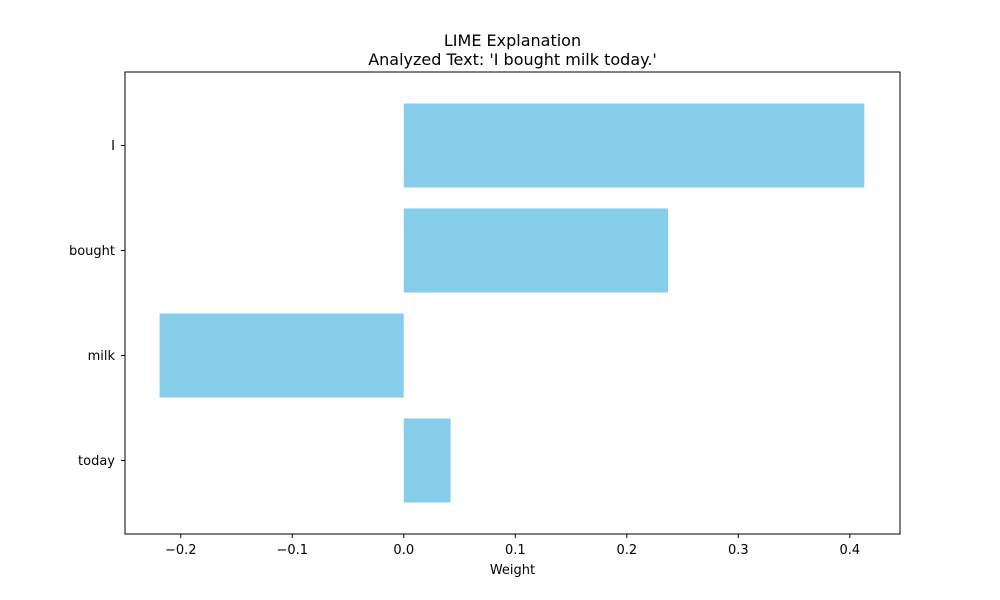  What do you see at coordinates (626, 550) in the screenshot?
I see `x-tick-label: 0.2` at bounding box center [626, 550].